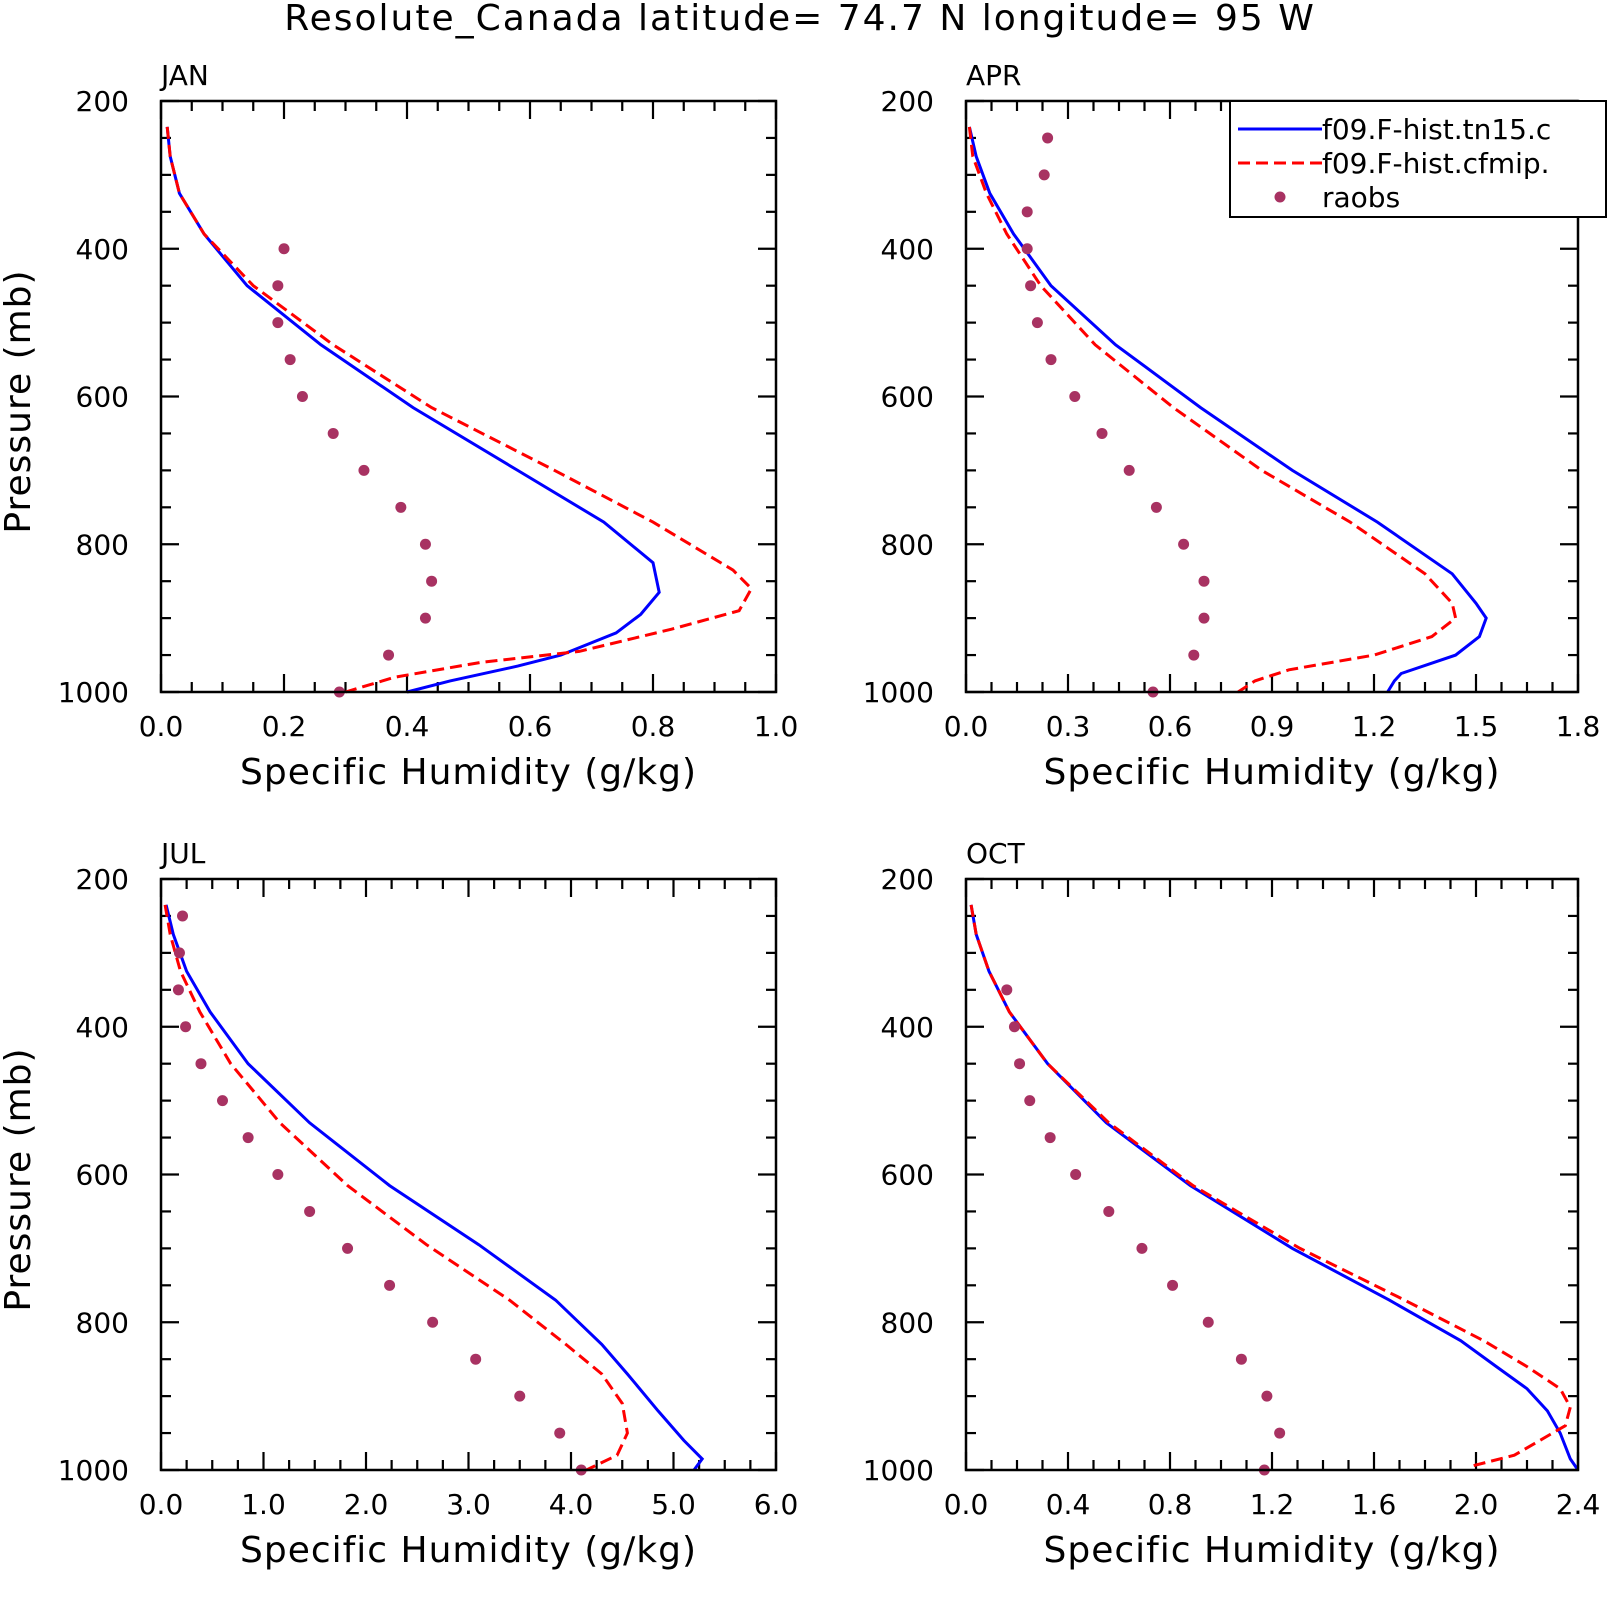 The height and width of the screenshot is (1602, 1608). I want to click on x-tick-label: 0.6, so click(1170, 726).